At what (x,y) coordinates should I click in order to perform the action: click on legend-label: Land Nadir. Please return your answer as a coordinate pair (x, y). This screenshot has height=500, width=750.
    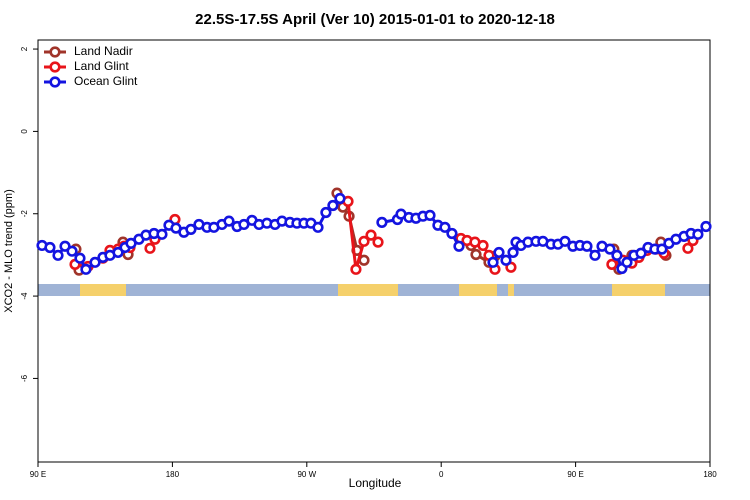
    Looking at the image, I should click on (103, 51).